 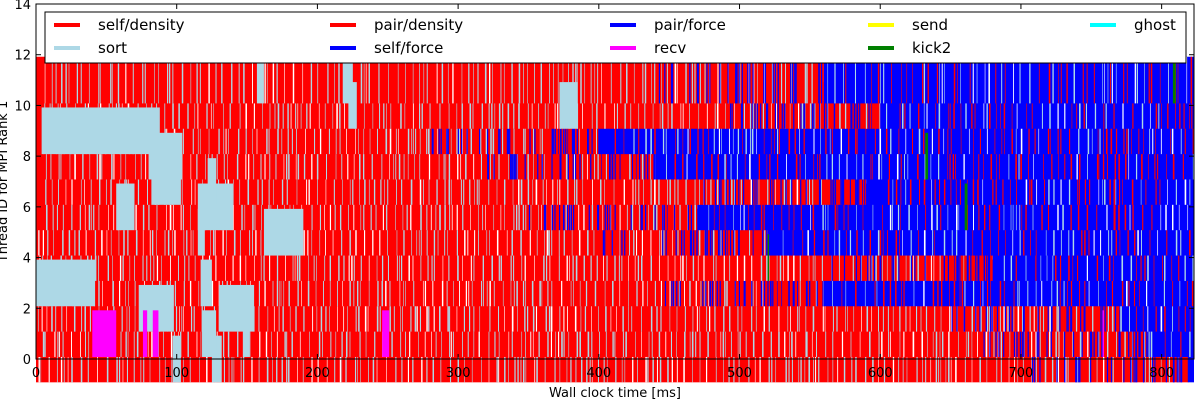 What do you see at coordinates (22, 6) in the screenshot?
I see `y-tick-label: 14` at bounding box center [22, 6].